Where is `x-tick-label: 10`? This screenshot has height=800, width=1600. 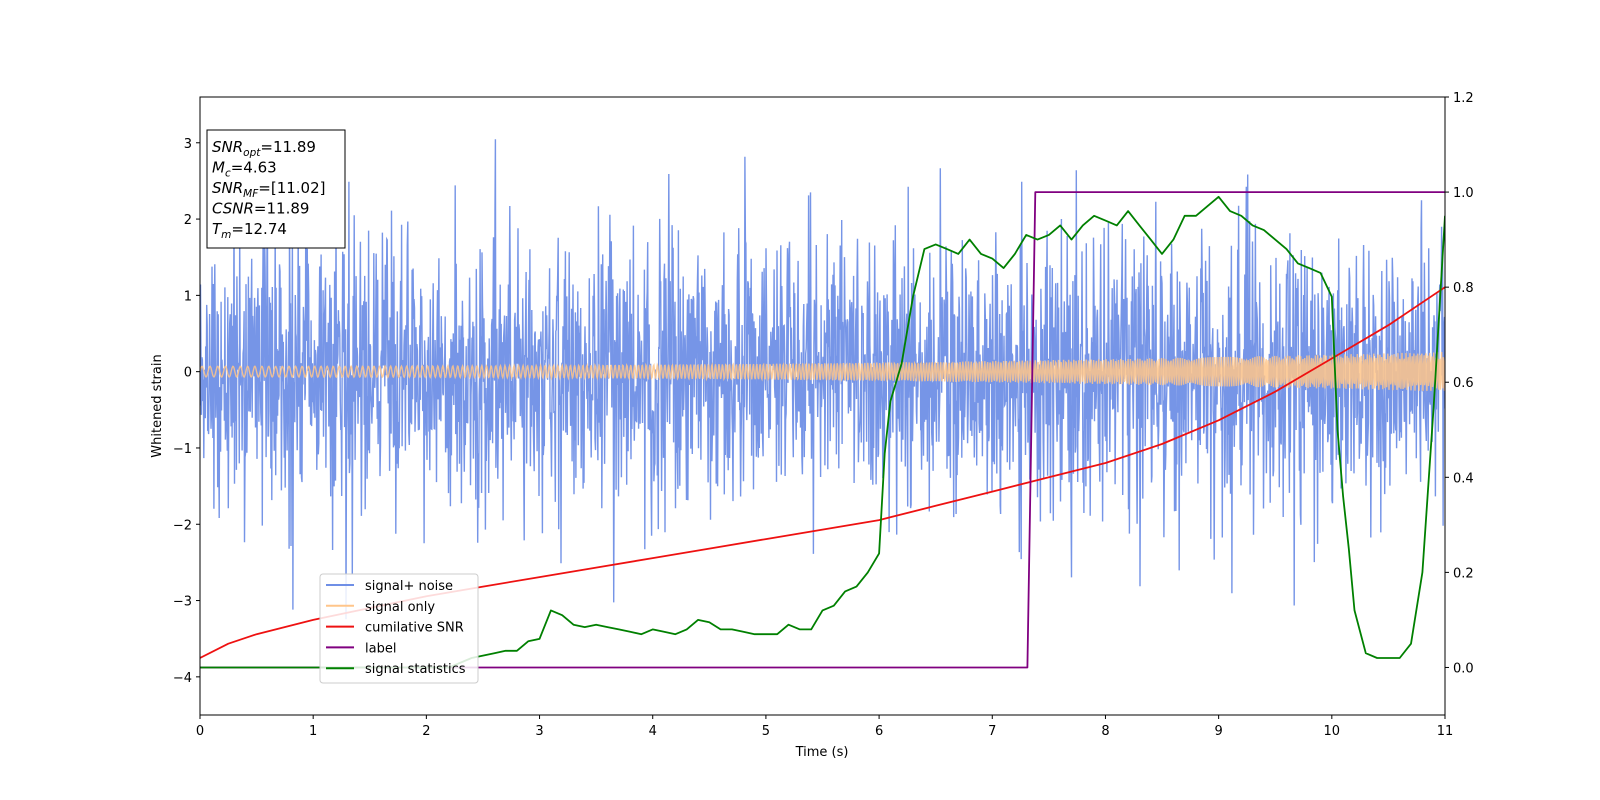 x-tick-label: 10 is located at coordinates (1332, 731).